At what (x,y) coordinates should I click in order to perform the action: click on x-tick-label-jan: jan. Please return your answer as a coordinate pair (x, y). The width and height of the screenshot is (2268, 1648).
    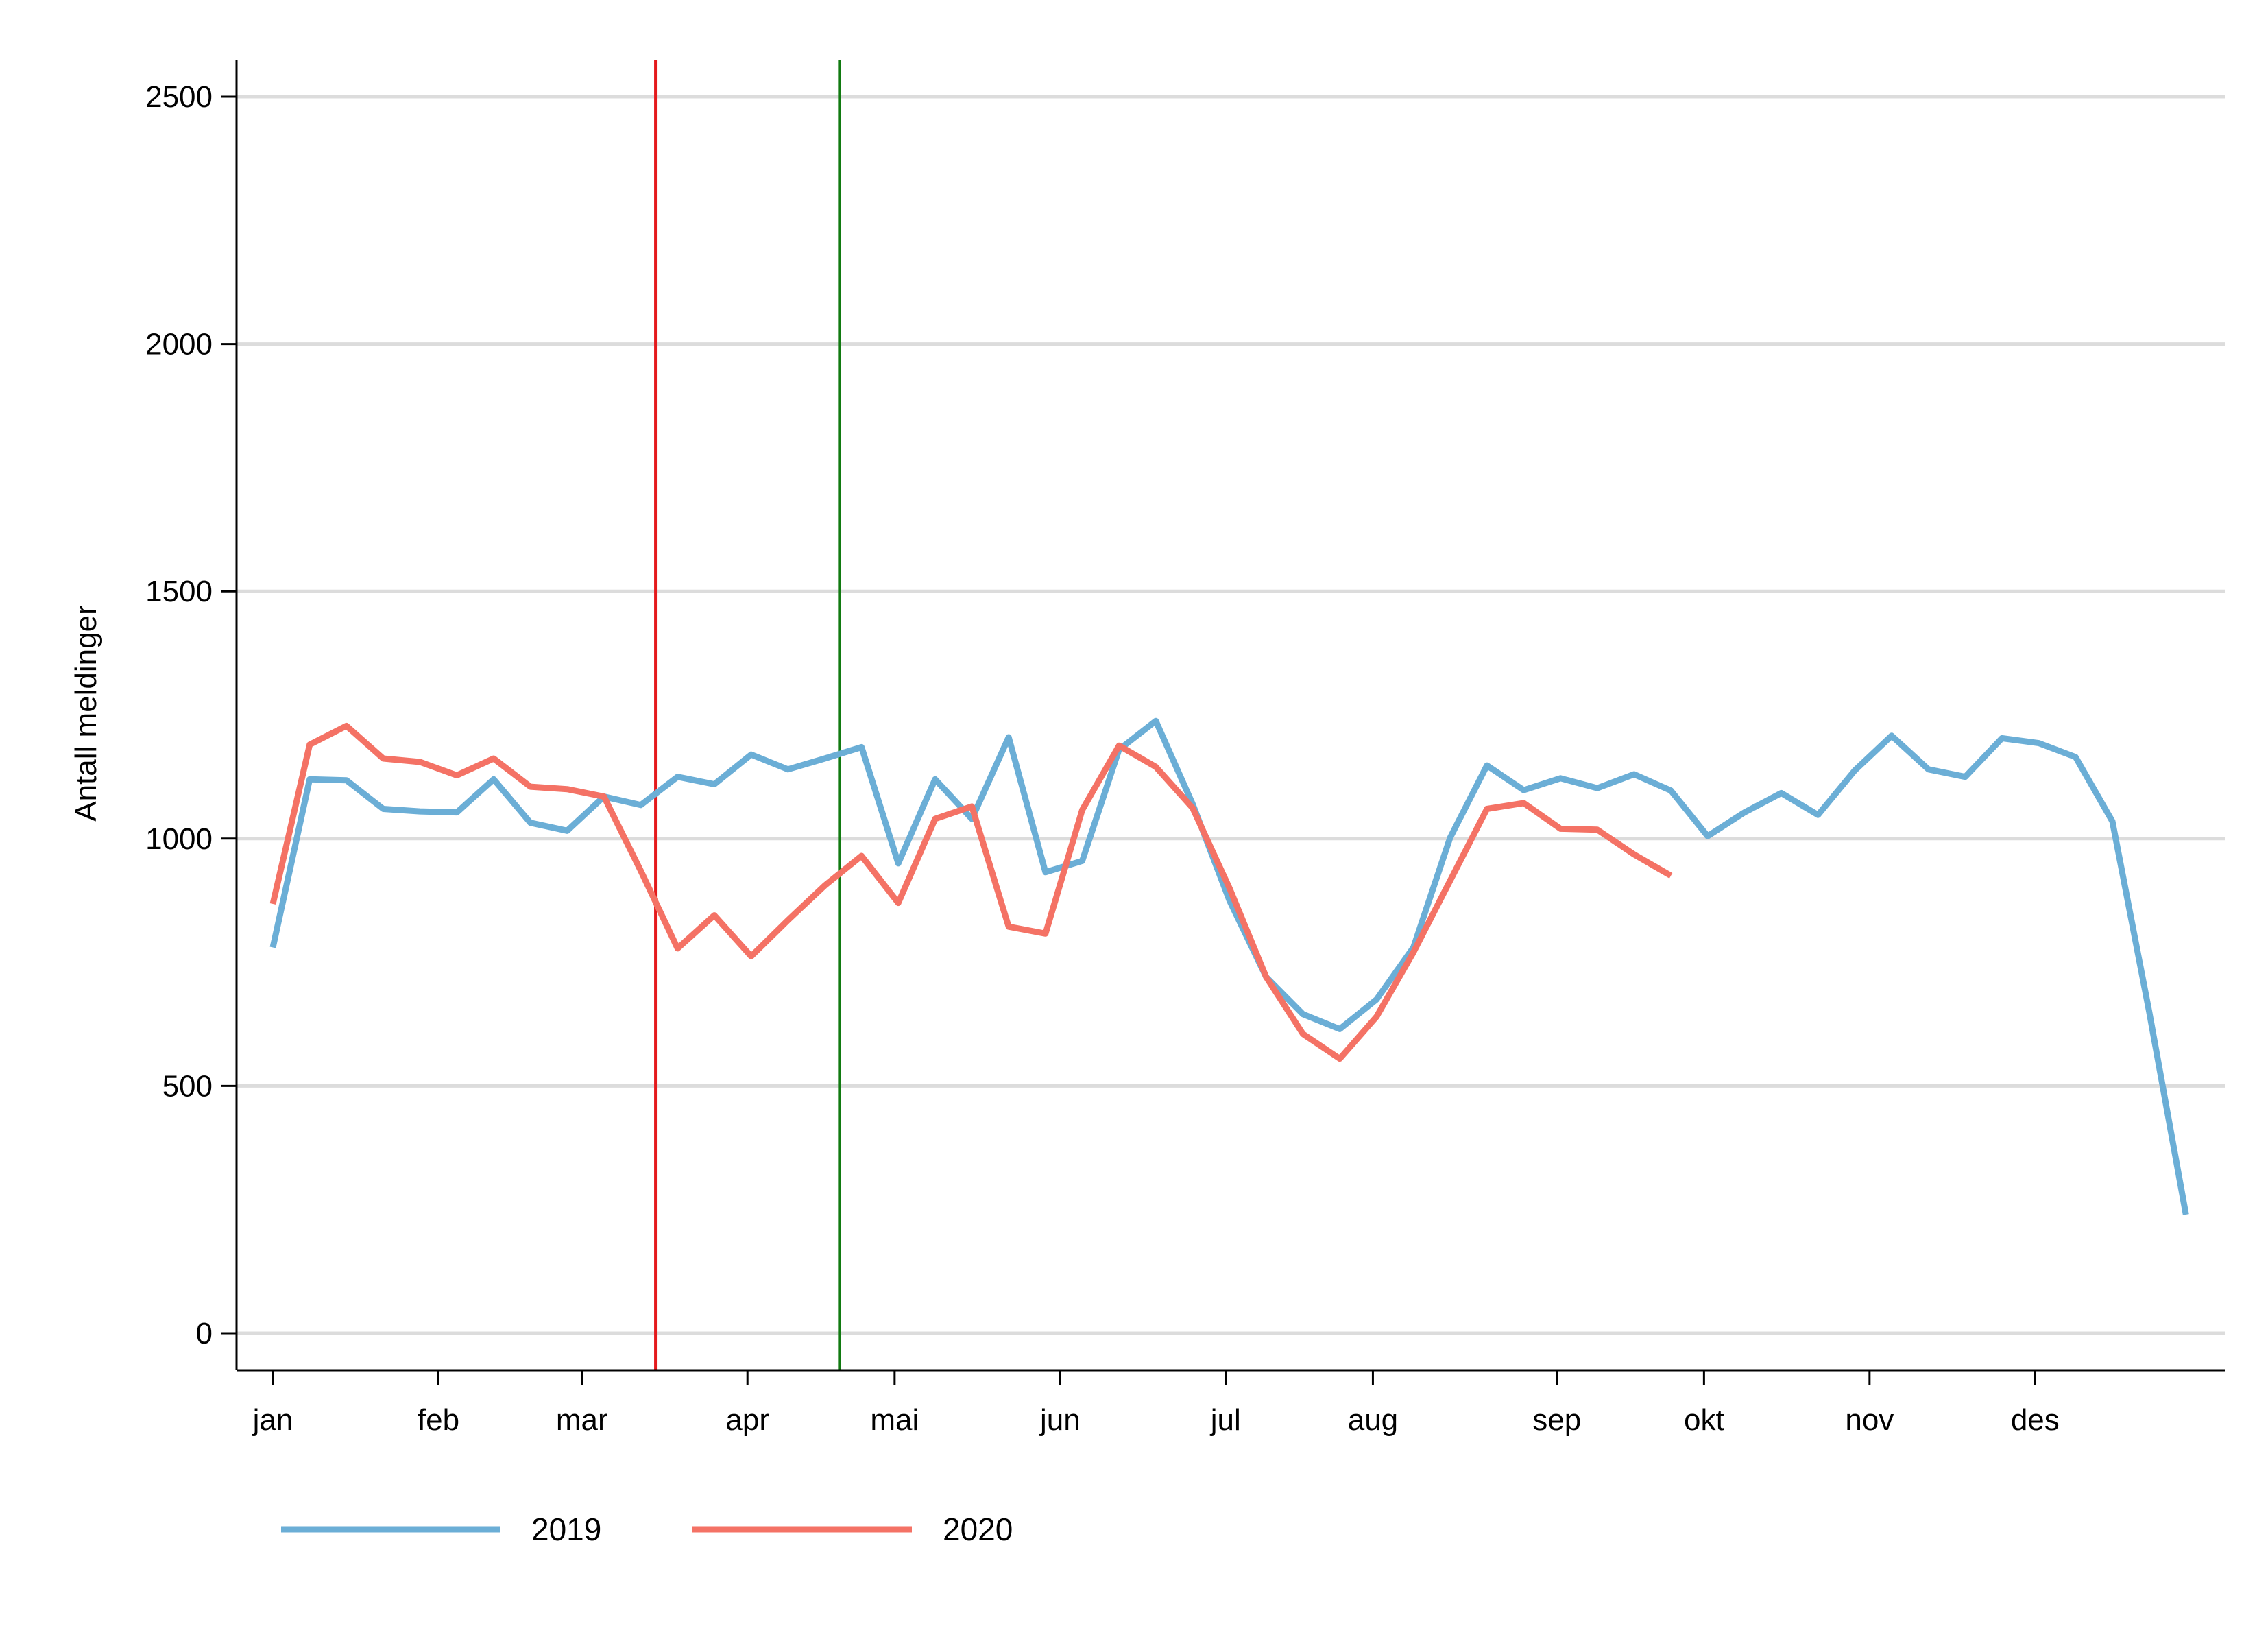
    Looking at the image, I should click on (272, 1420).